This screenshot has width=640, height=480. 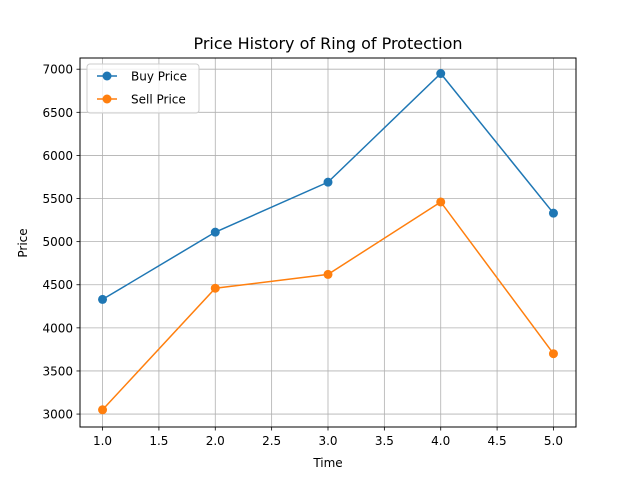 I want to click on x-axis-label: Time, so click(x=327, y=463).